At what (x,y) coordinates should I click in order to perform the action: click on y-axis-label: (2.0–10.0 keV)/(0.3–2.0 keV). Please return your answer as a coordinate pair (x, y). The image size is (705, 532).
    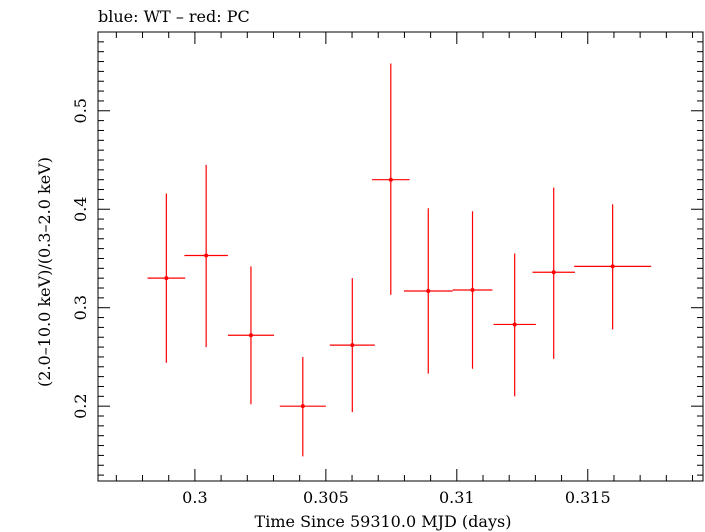
    Looking at the image, I should click on (44, 272).